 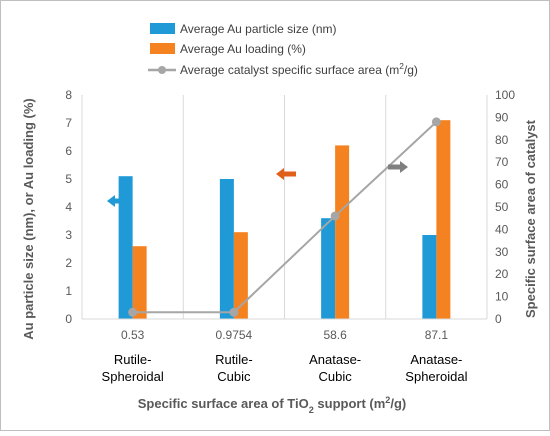 What do you see at coordinates (502, 140) in the screenshot?
I see `y-right-tick-label: 80` at bounding box center [502, 140].